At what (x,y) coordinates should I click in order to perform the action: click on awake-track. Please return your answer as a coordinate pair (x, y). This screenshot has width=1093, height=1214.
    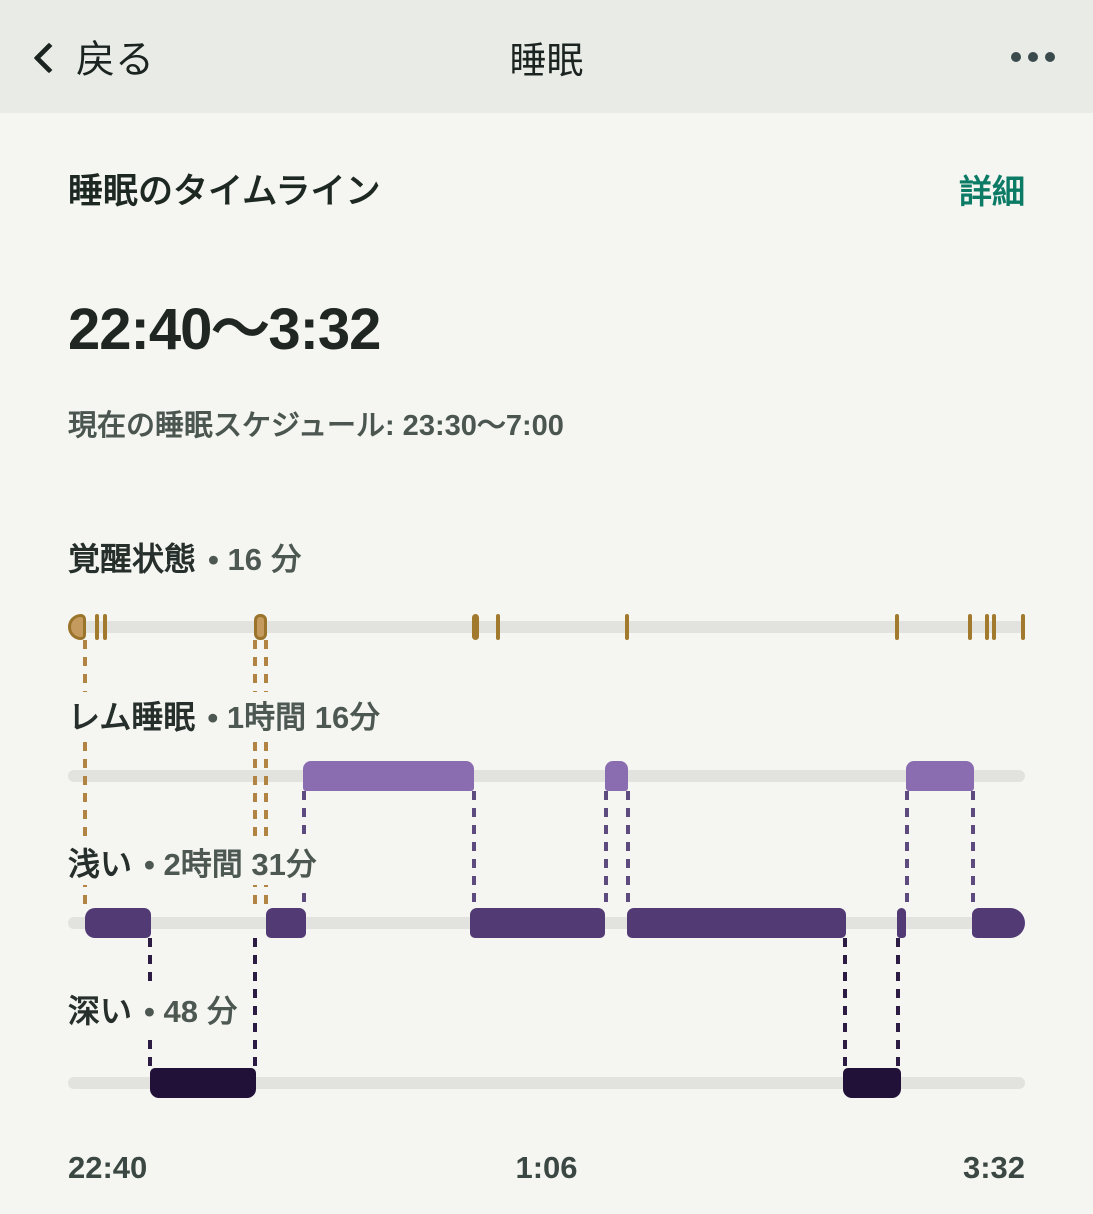
    Looking at the image, I should click on (546, 627).